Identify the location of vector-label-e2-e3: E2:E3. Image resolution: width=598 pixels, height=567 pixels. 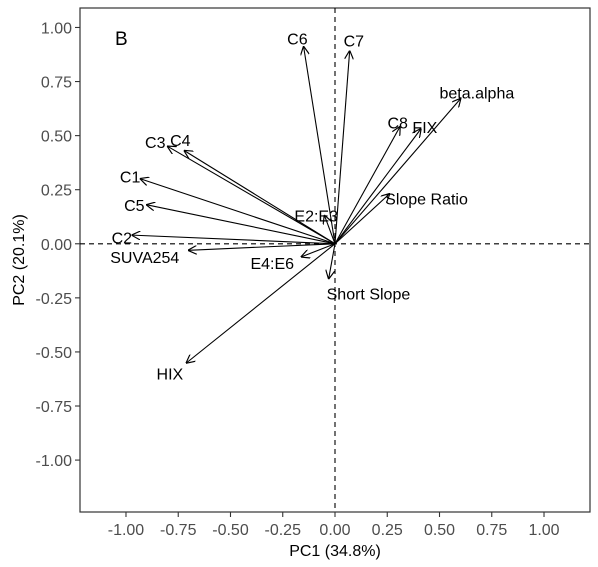
(316, 217).